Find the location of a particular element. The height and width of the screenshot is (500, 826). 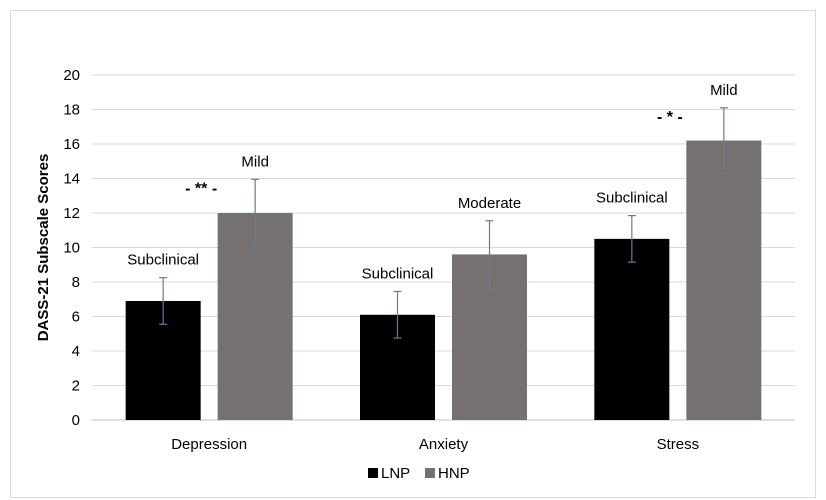

y-tick-label: 12 is located at coordinates (71, 213).